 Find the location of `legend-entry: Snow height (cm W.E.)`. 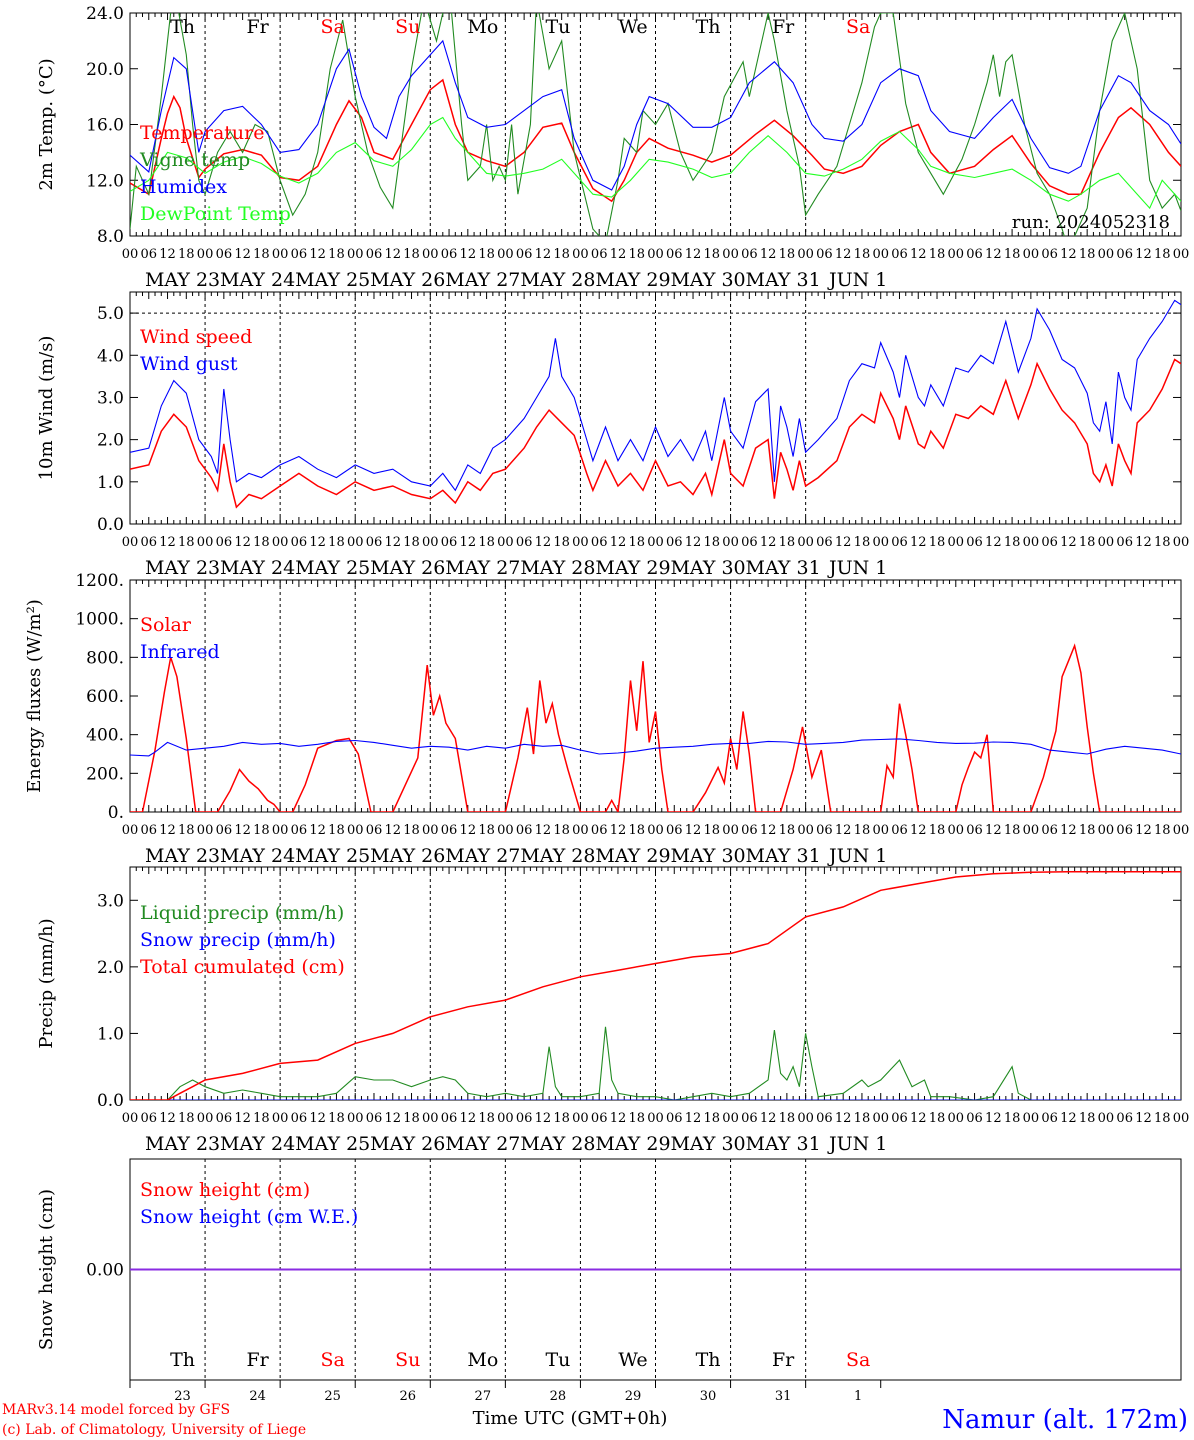

legend-entry: Snow height (cm W.E.) is located at coordinates (249, 1217).